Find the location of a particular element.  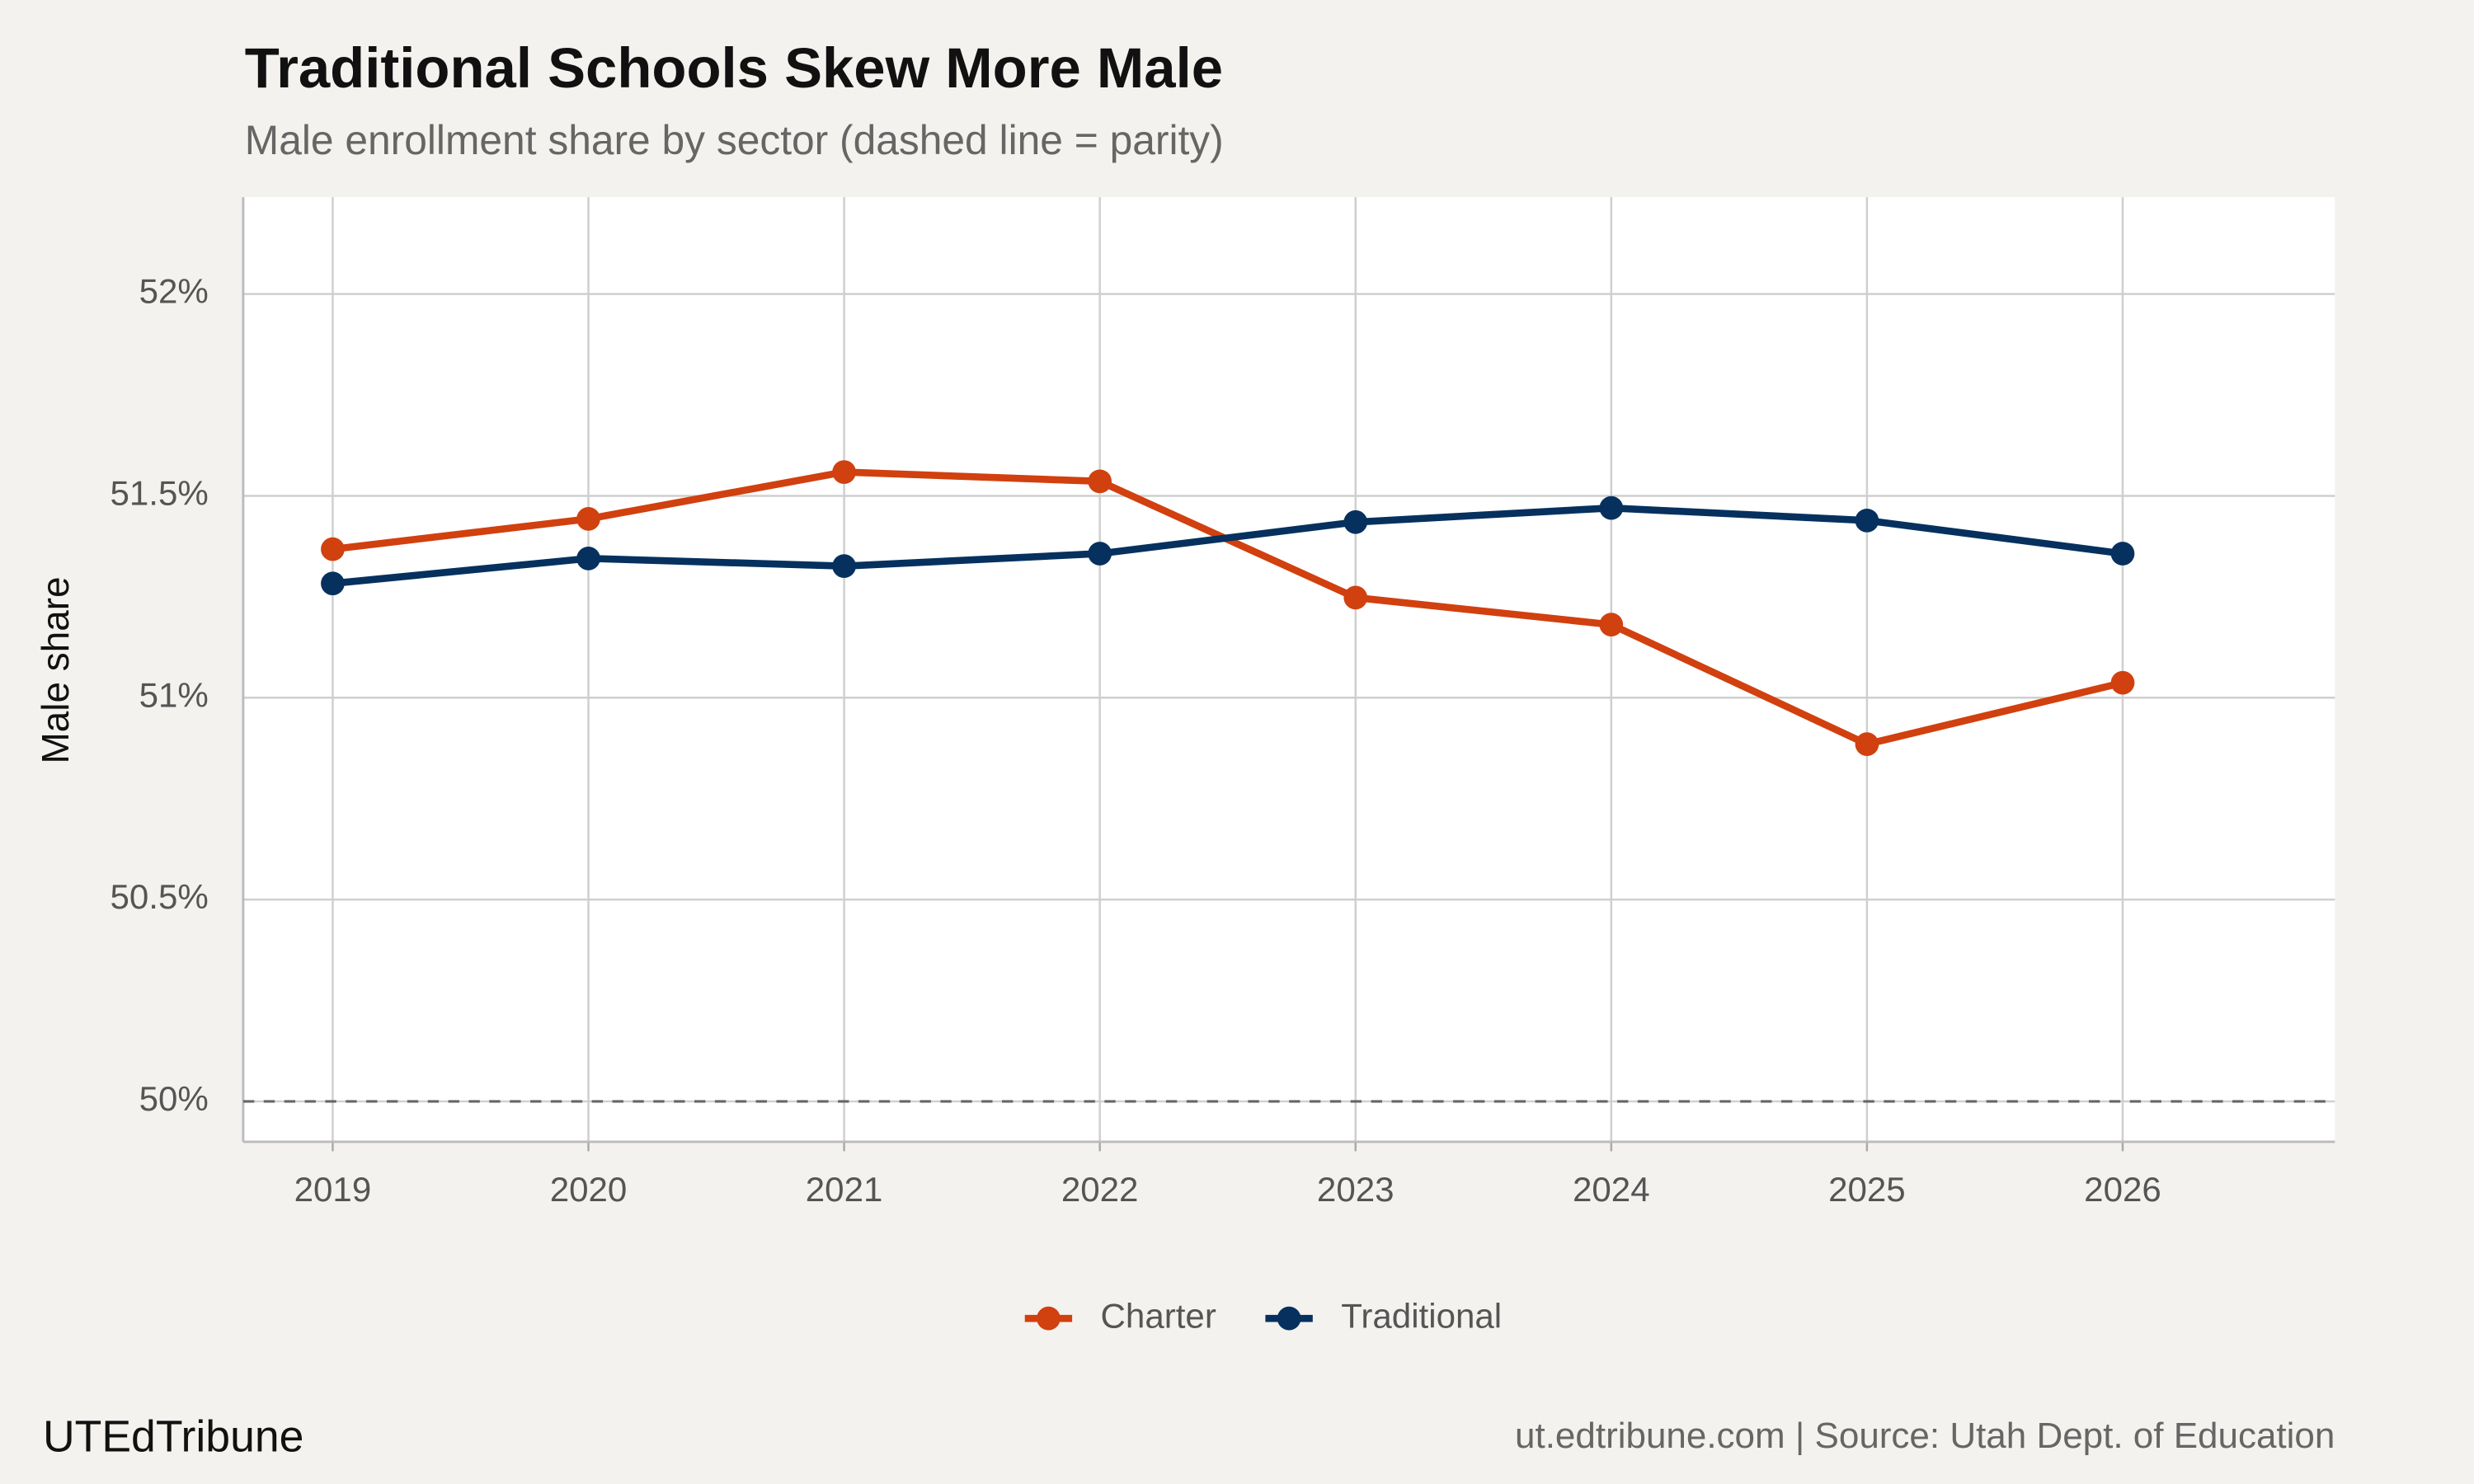

legend: Charter Traditional is located at coordinates (1263, 1315).